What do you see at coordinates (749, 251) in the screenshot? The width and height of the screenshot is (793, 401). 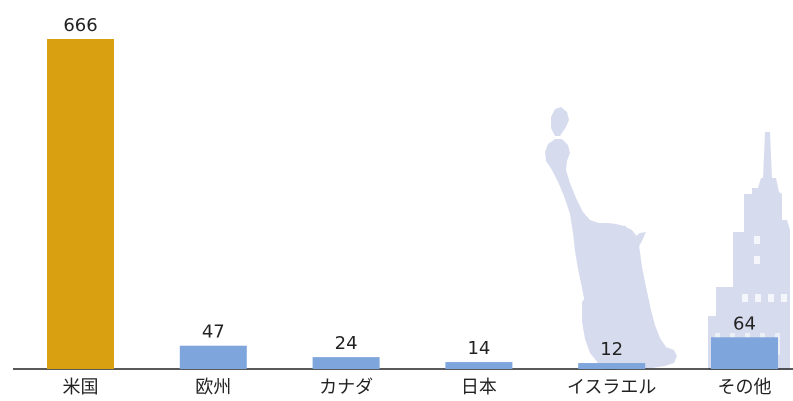 I see `skyscraper-illustration` at bounding box center [749, 251].